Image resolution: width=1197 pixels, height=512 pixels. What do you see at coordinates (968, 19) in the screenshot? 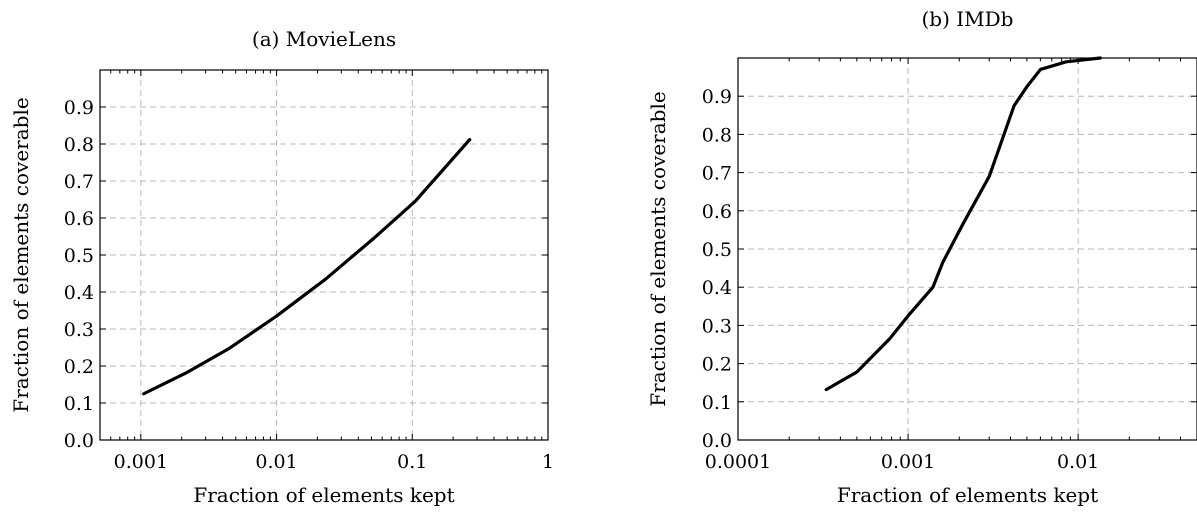
I see `chart-title: (b) IMDb` at bounding box center [968, 19].